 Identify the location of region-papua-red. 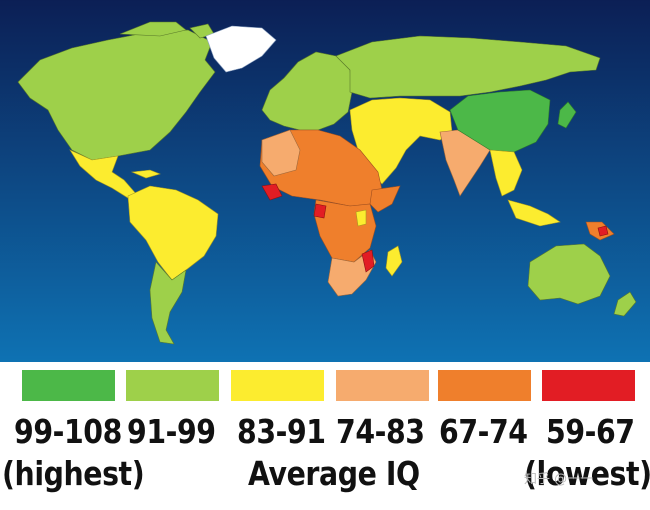
(603, 231).